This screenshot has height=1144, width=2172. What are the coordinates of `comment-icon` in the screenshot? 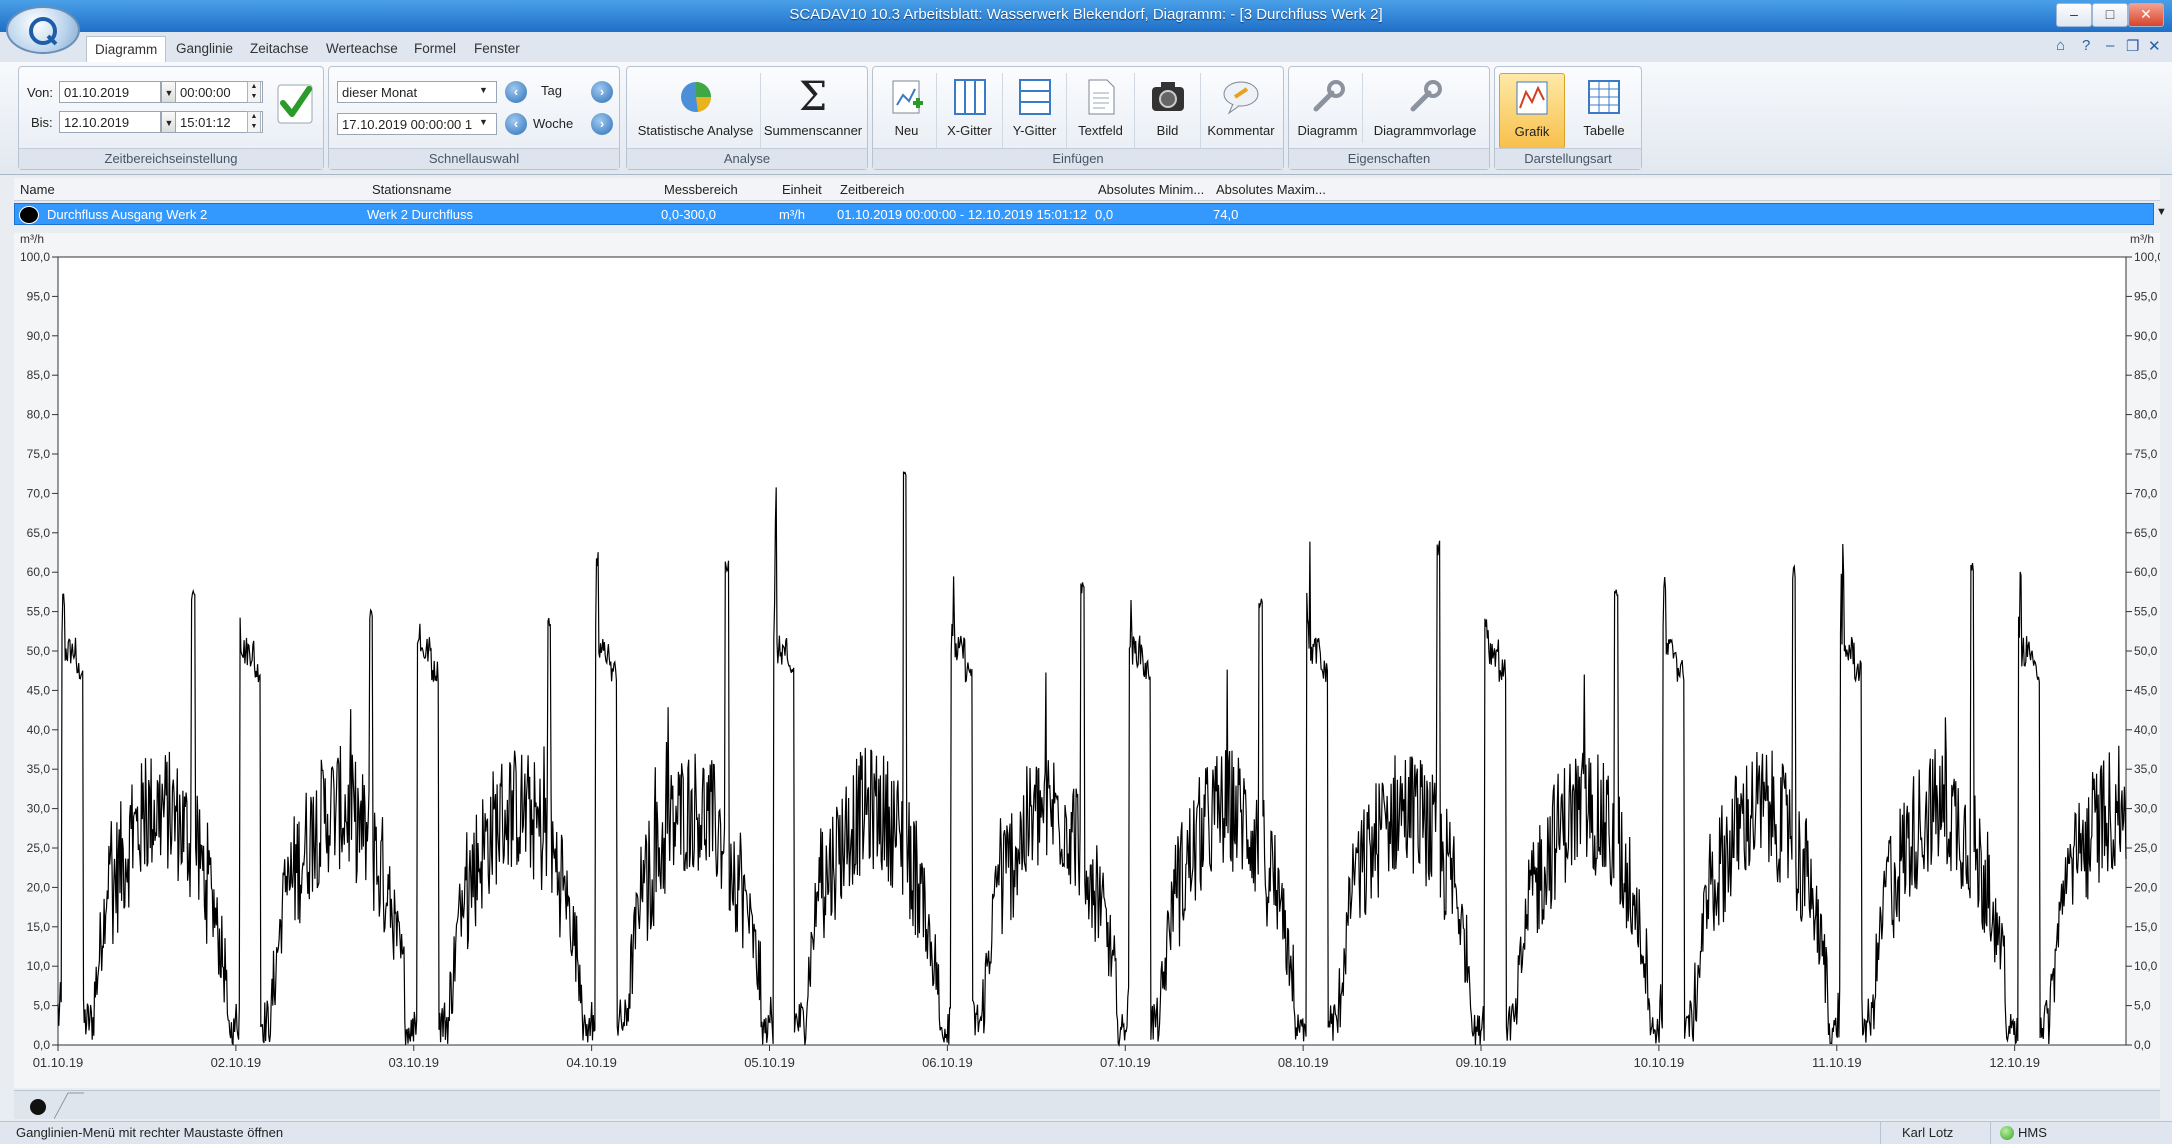 It's located at (1241, 98).